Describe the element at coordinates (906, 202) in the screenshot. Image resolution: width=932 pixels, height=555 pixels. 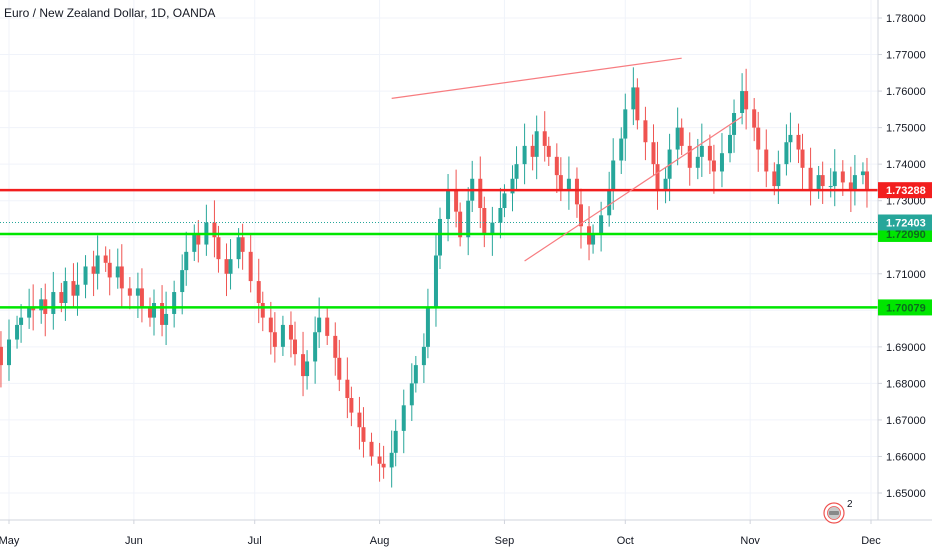
I see `price-tick-label: 1.73000` at that location.